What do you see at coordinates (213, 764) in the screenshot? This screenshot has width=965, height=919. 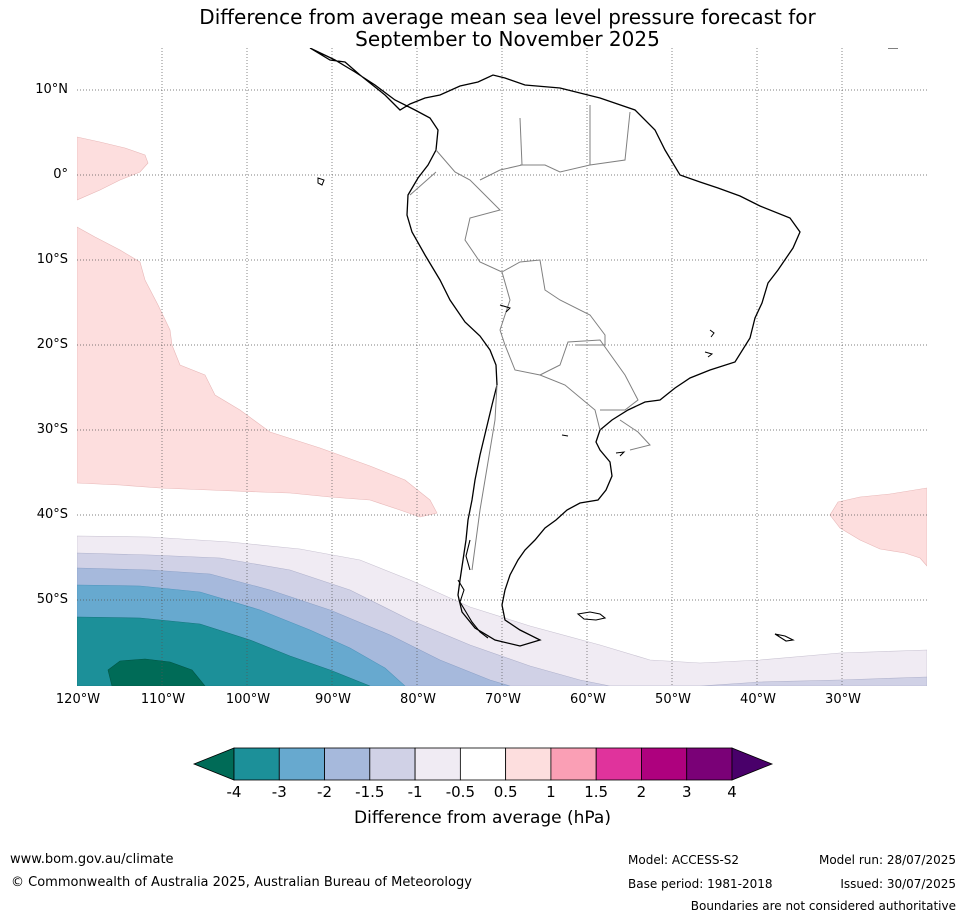 I see `colorbar-under-triangle` at bounding box center [213, 764].